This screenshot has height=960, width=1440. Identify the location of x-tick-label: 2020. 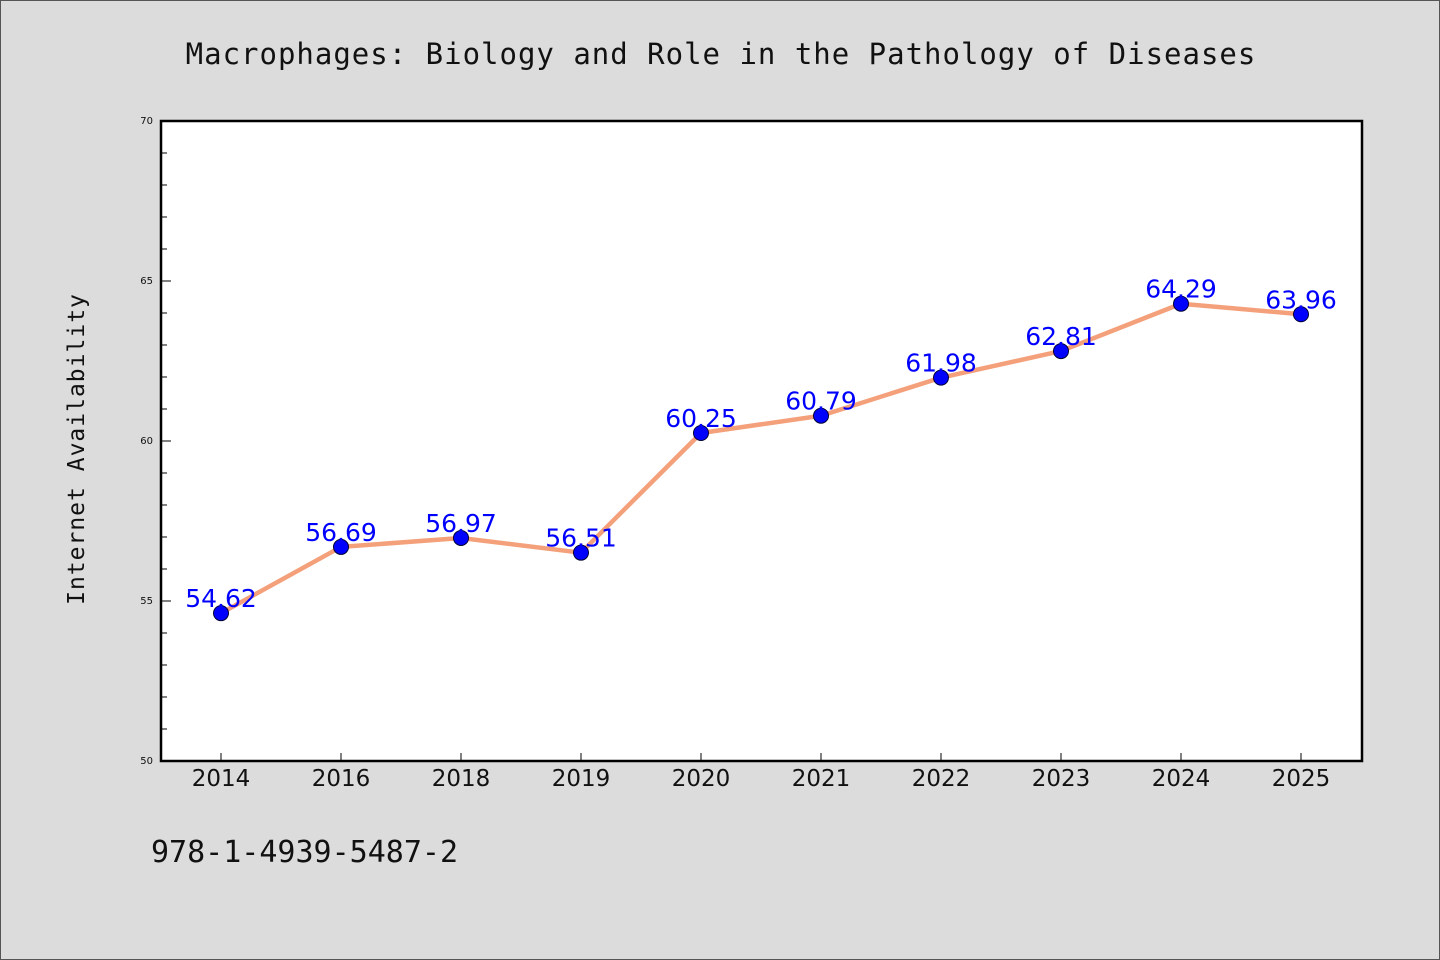
(701, 779).